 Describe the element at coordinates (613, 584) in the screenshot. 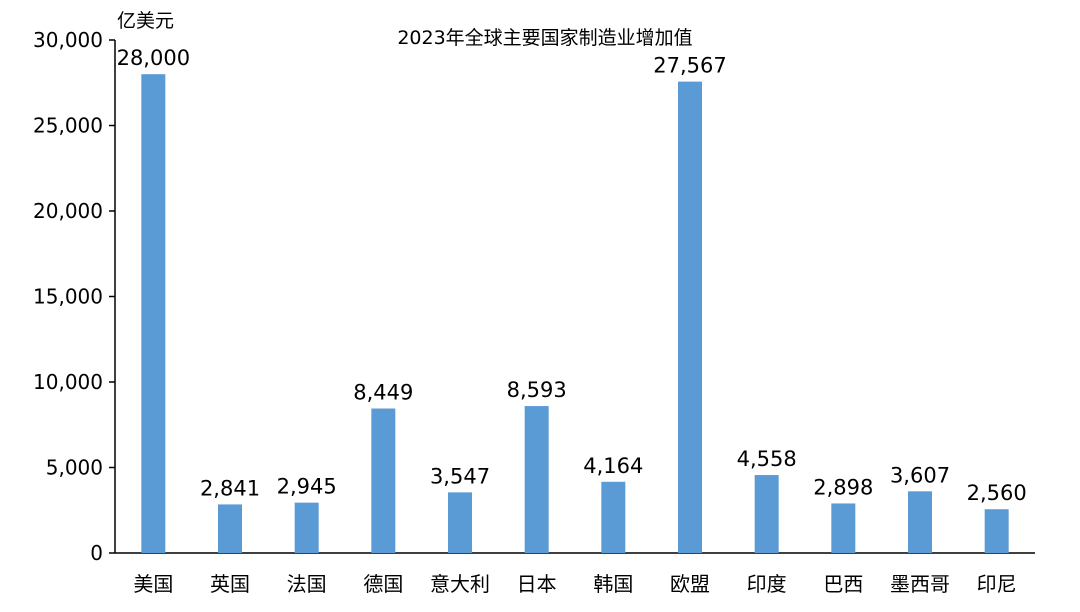

I see `x-category-label: 韩国` at that location.